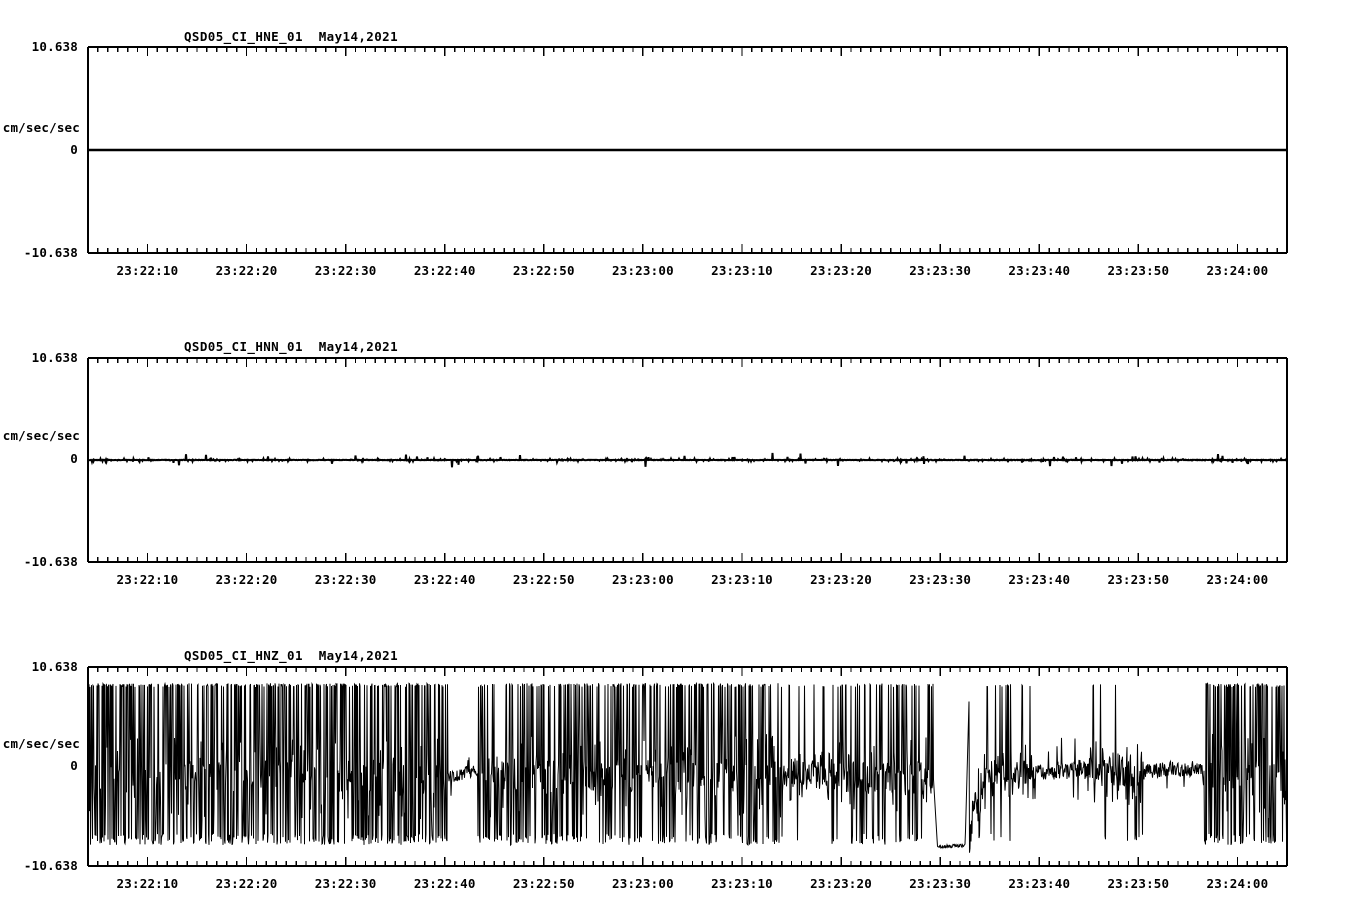 The image size is (1358, 924). I want to click on waveform-trace, so click(687, 460).